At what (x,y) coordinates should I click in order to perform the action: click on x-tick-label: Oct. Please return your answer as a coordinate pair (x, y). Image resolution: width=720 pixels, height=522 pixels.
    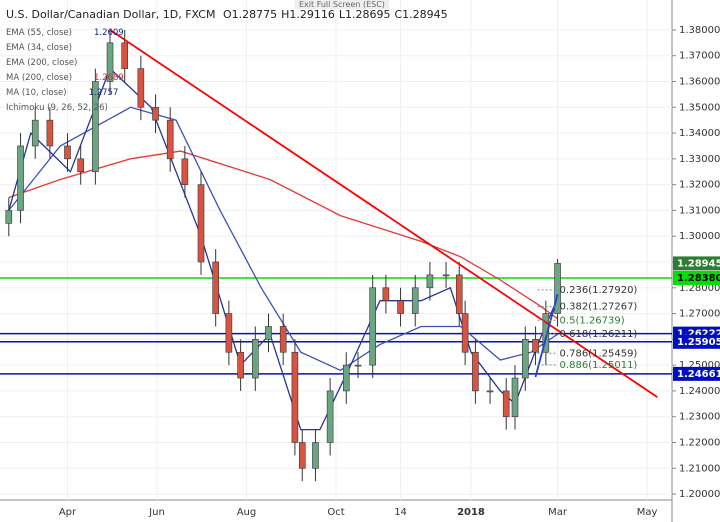
    Looking at the image, I should click on (335, 512).